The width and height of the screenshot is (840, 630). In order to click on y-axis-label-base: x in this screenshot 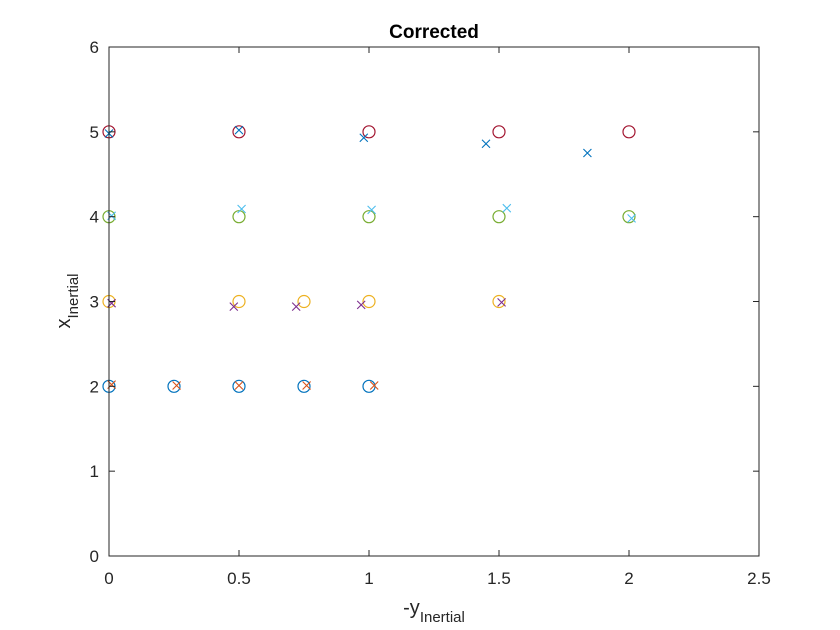, I will do `click(64, 324)`.